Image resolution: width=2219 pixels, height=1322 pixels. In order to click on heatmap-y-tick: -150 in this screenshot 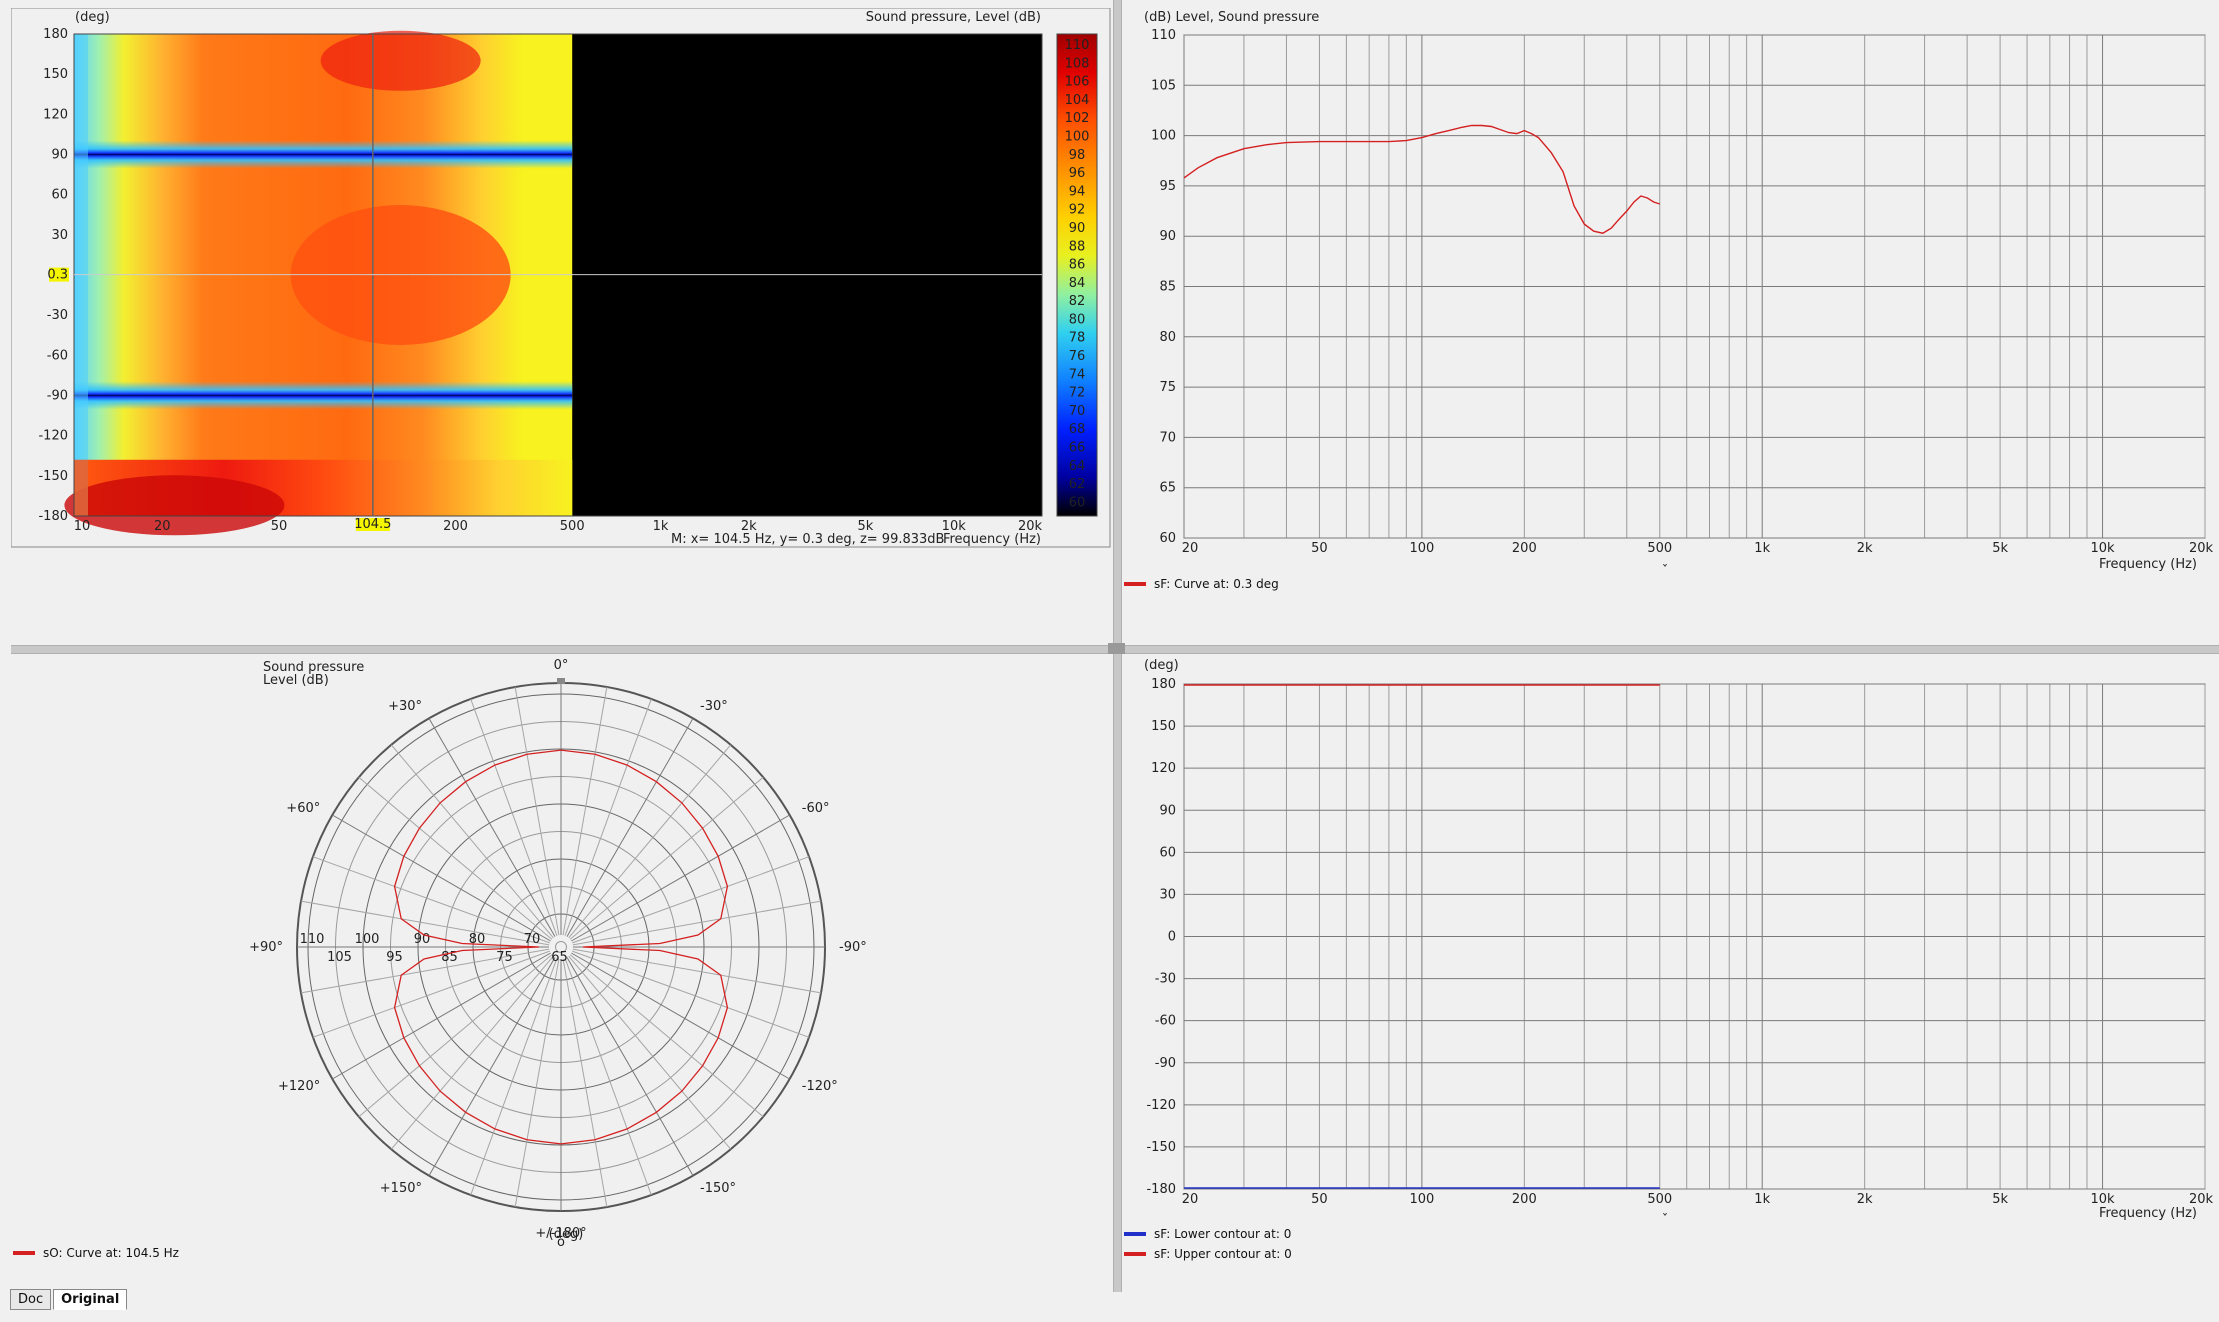, I will do `click(53, 476)`.